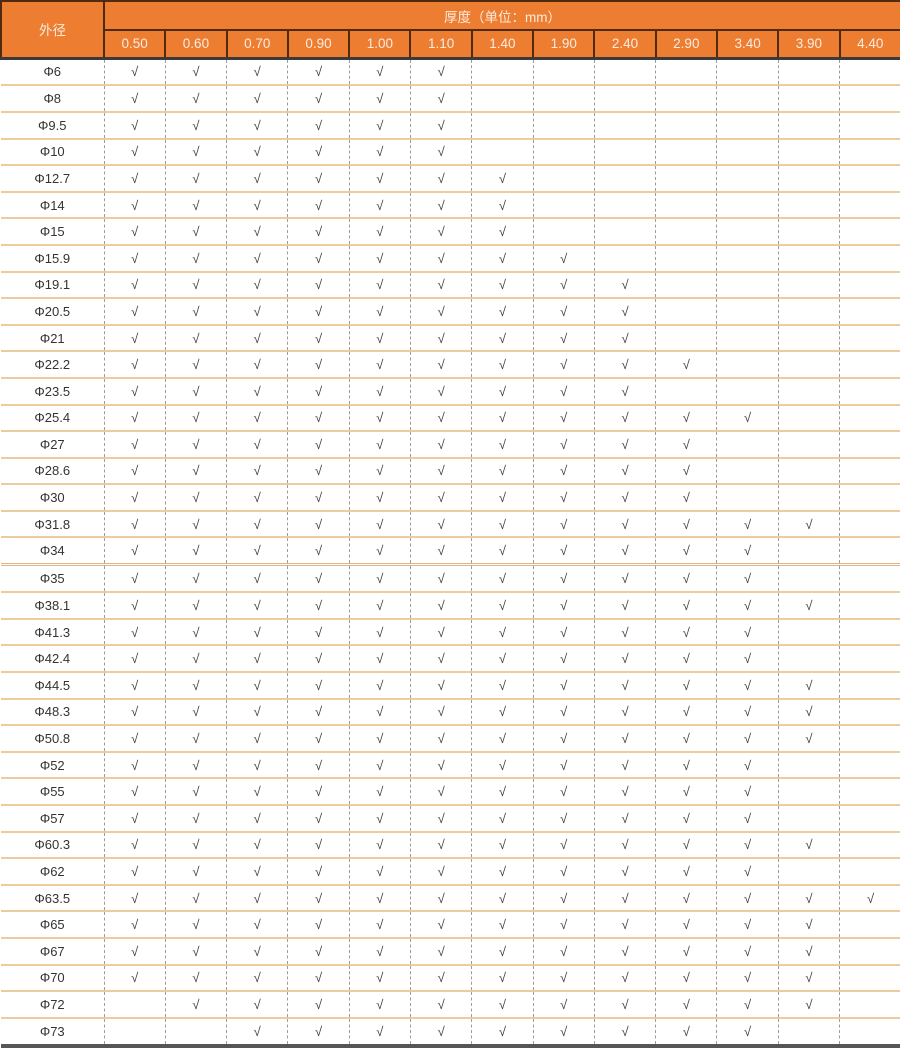  What do you see at coordinates (53, 205) in the screenshot?
I see `diameter-cell: Φ14` at bounding box center [53, 205].